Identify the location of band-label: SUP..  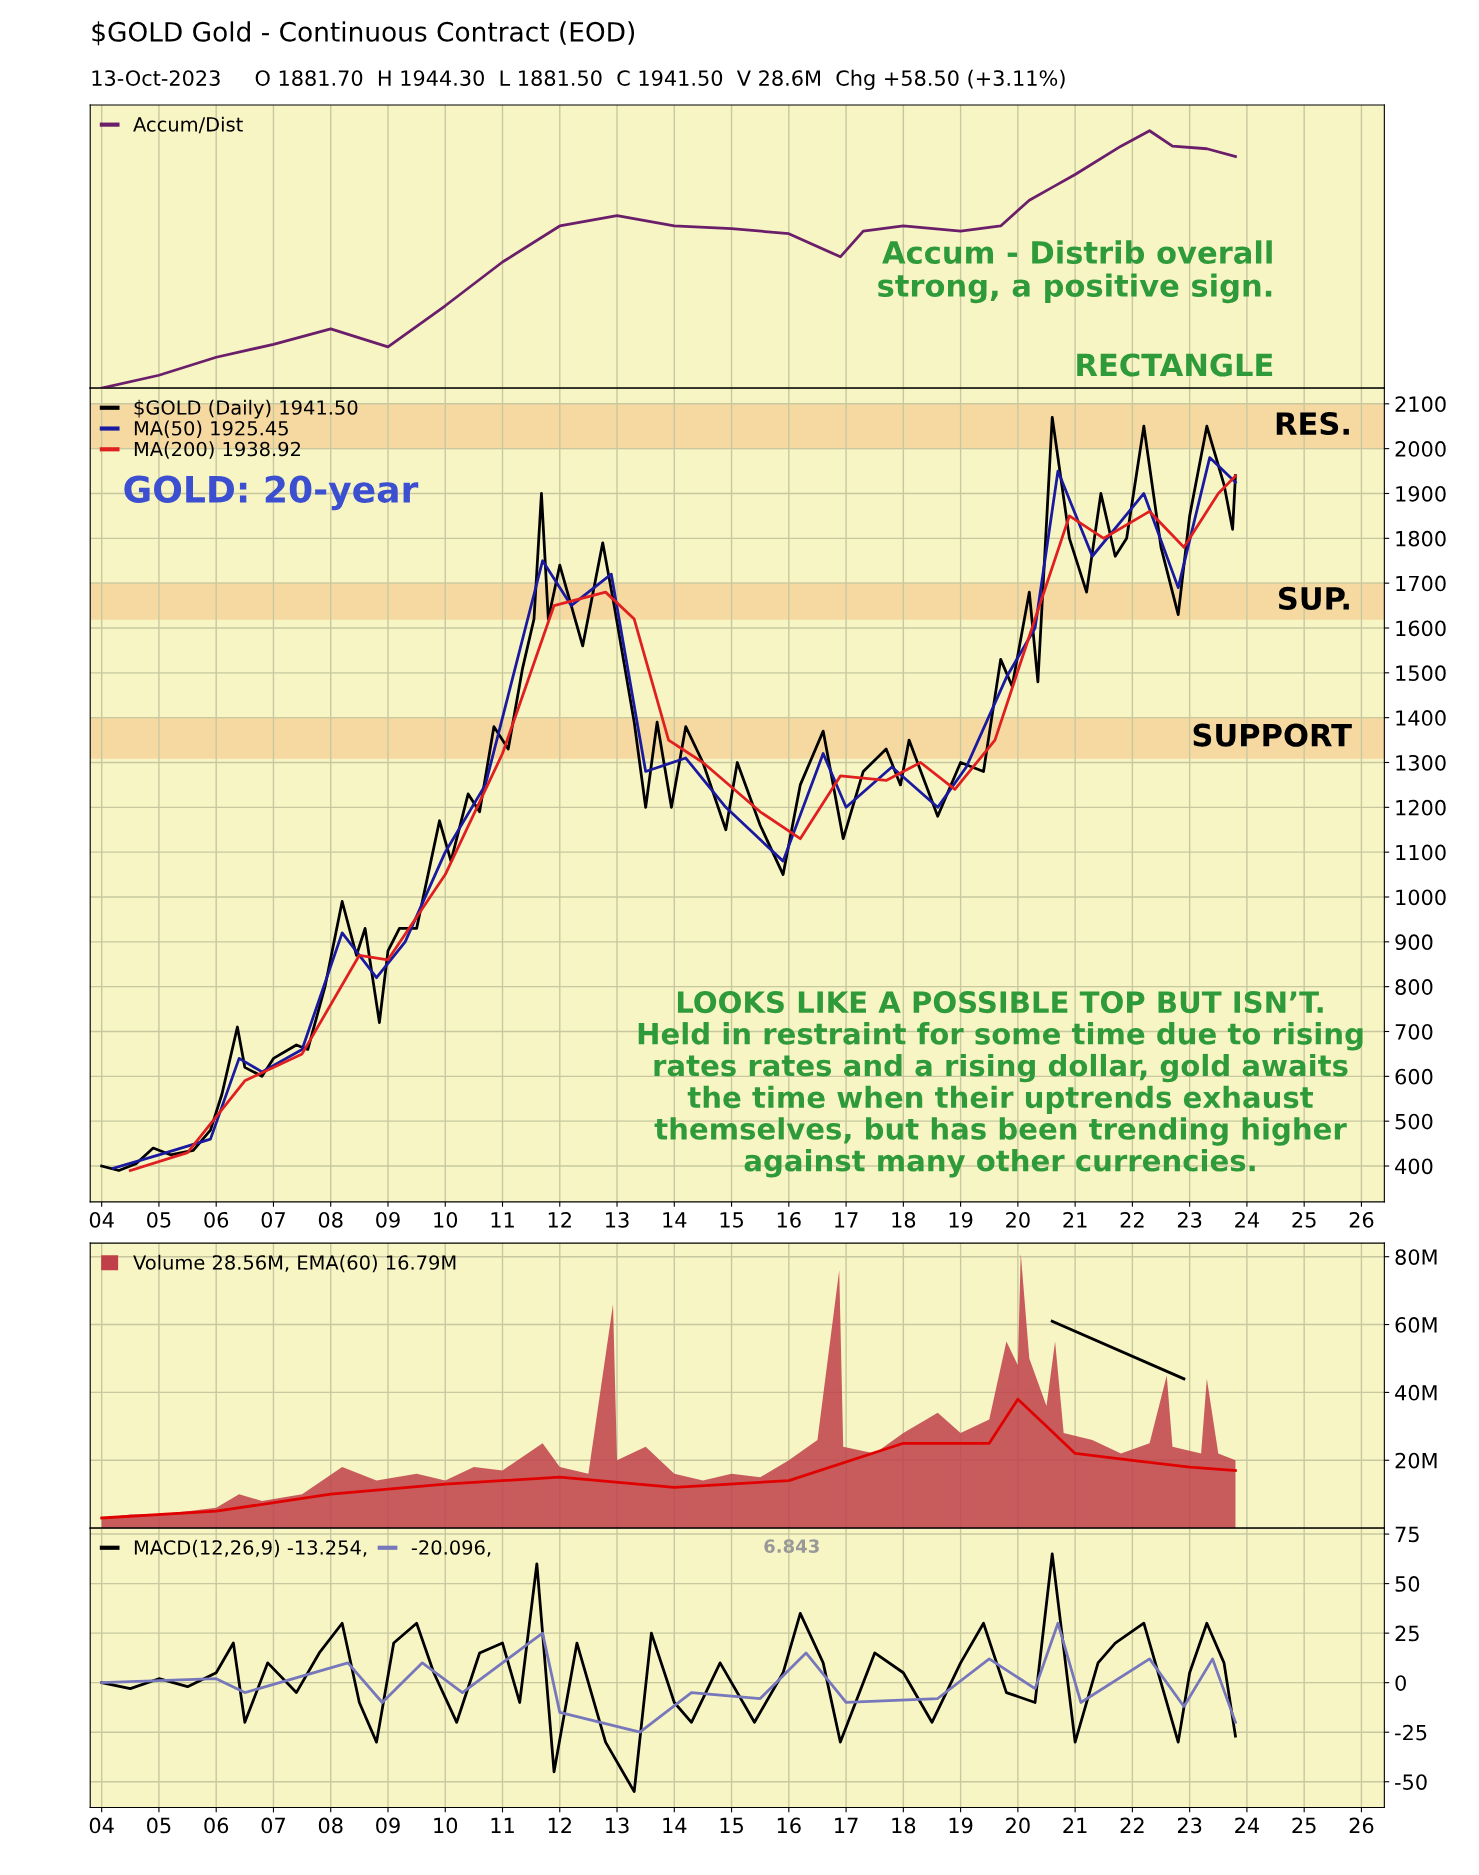
(1313, 598).